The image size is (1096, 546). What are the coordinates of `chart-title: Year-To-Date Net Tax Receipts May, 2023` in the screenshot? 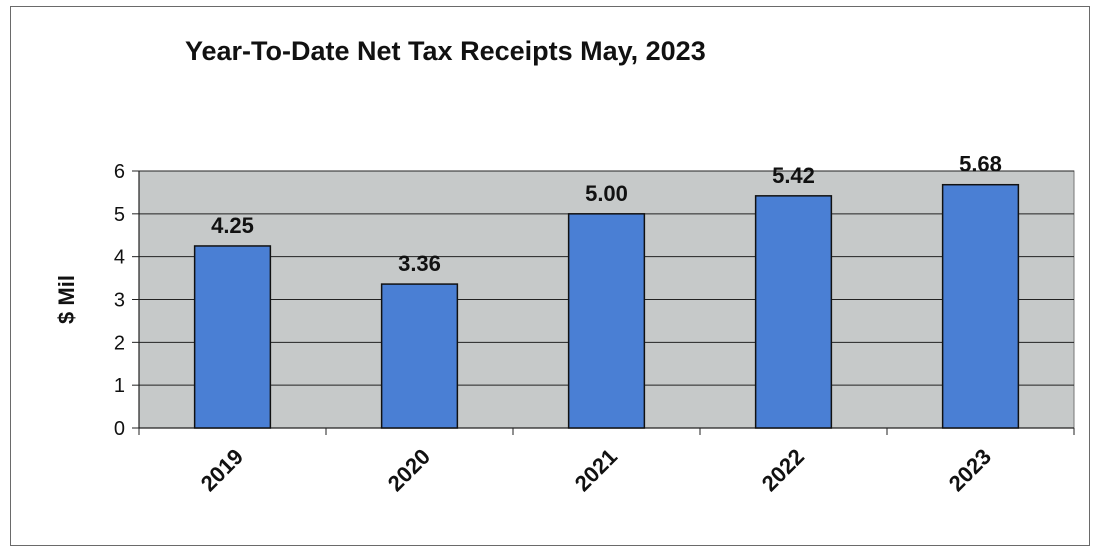 It's located at (445, 51).